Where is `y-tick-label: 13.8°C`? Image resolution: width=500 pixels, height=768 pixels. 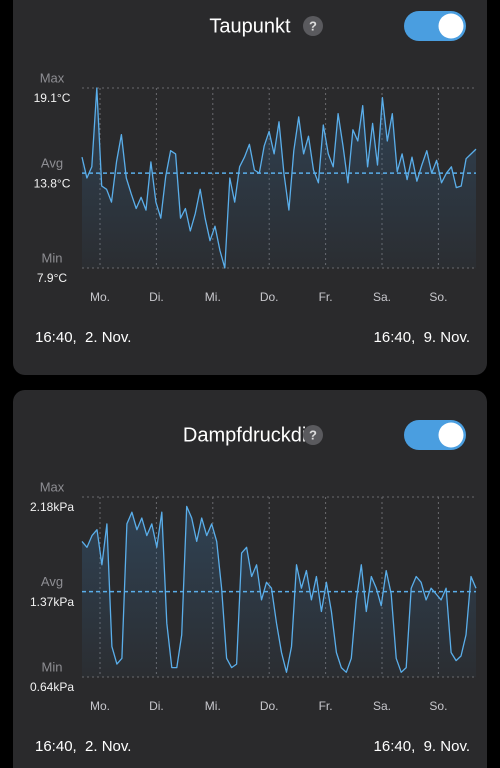 y-tick-label: 13.8°C is located at coordinates (52, 183).